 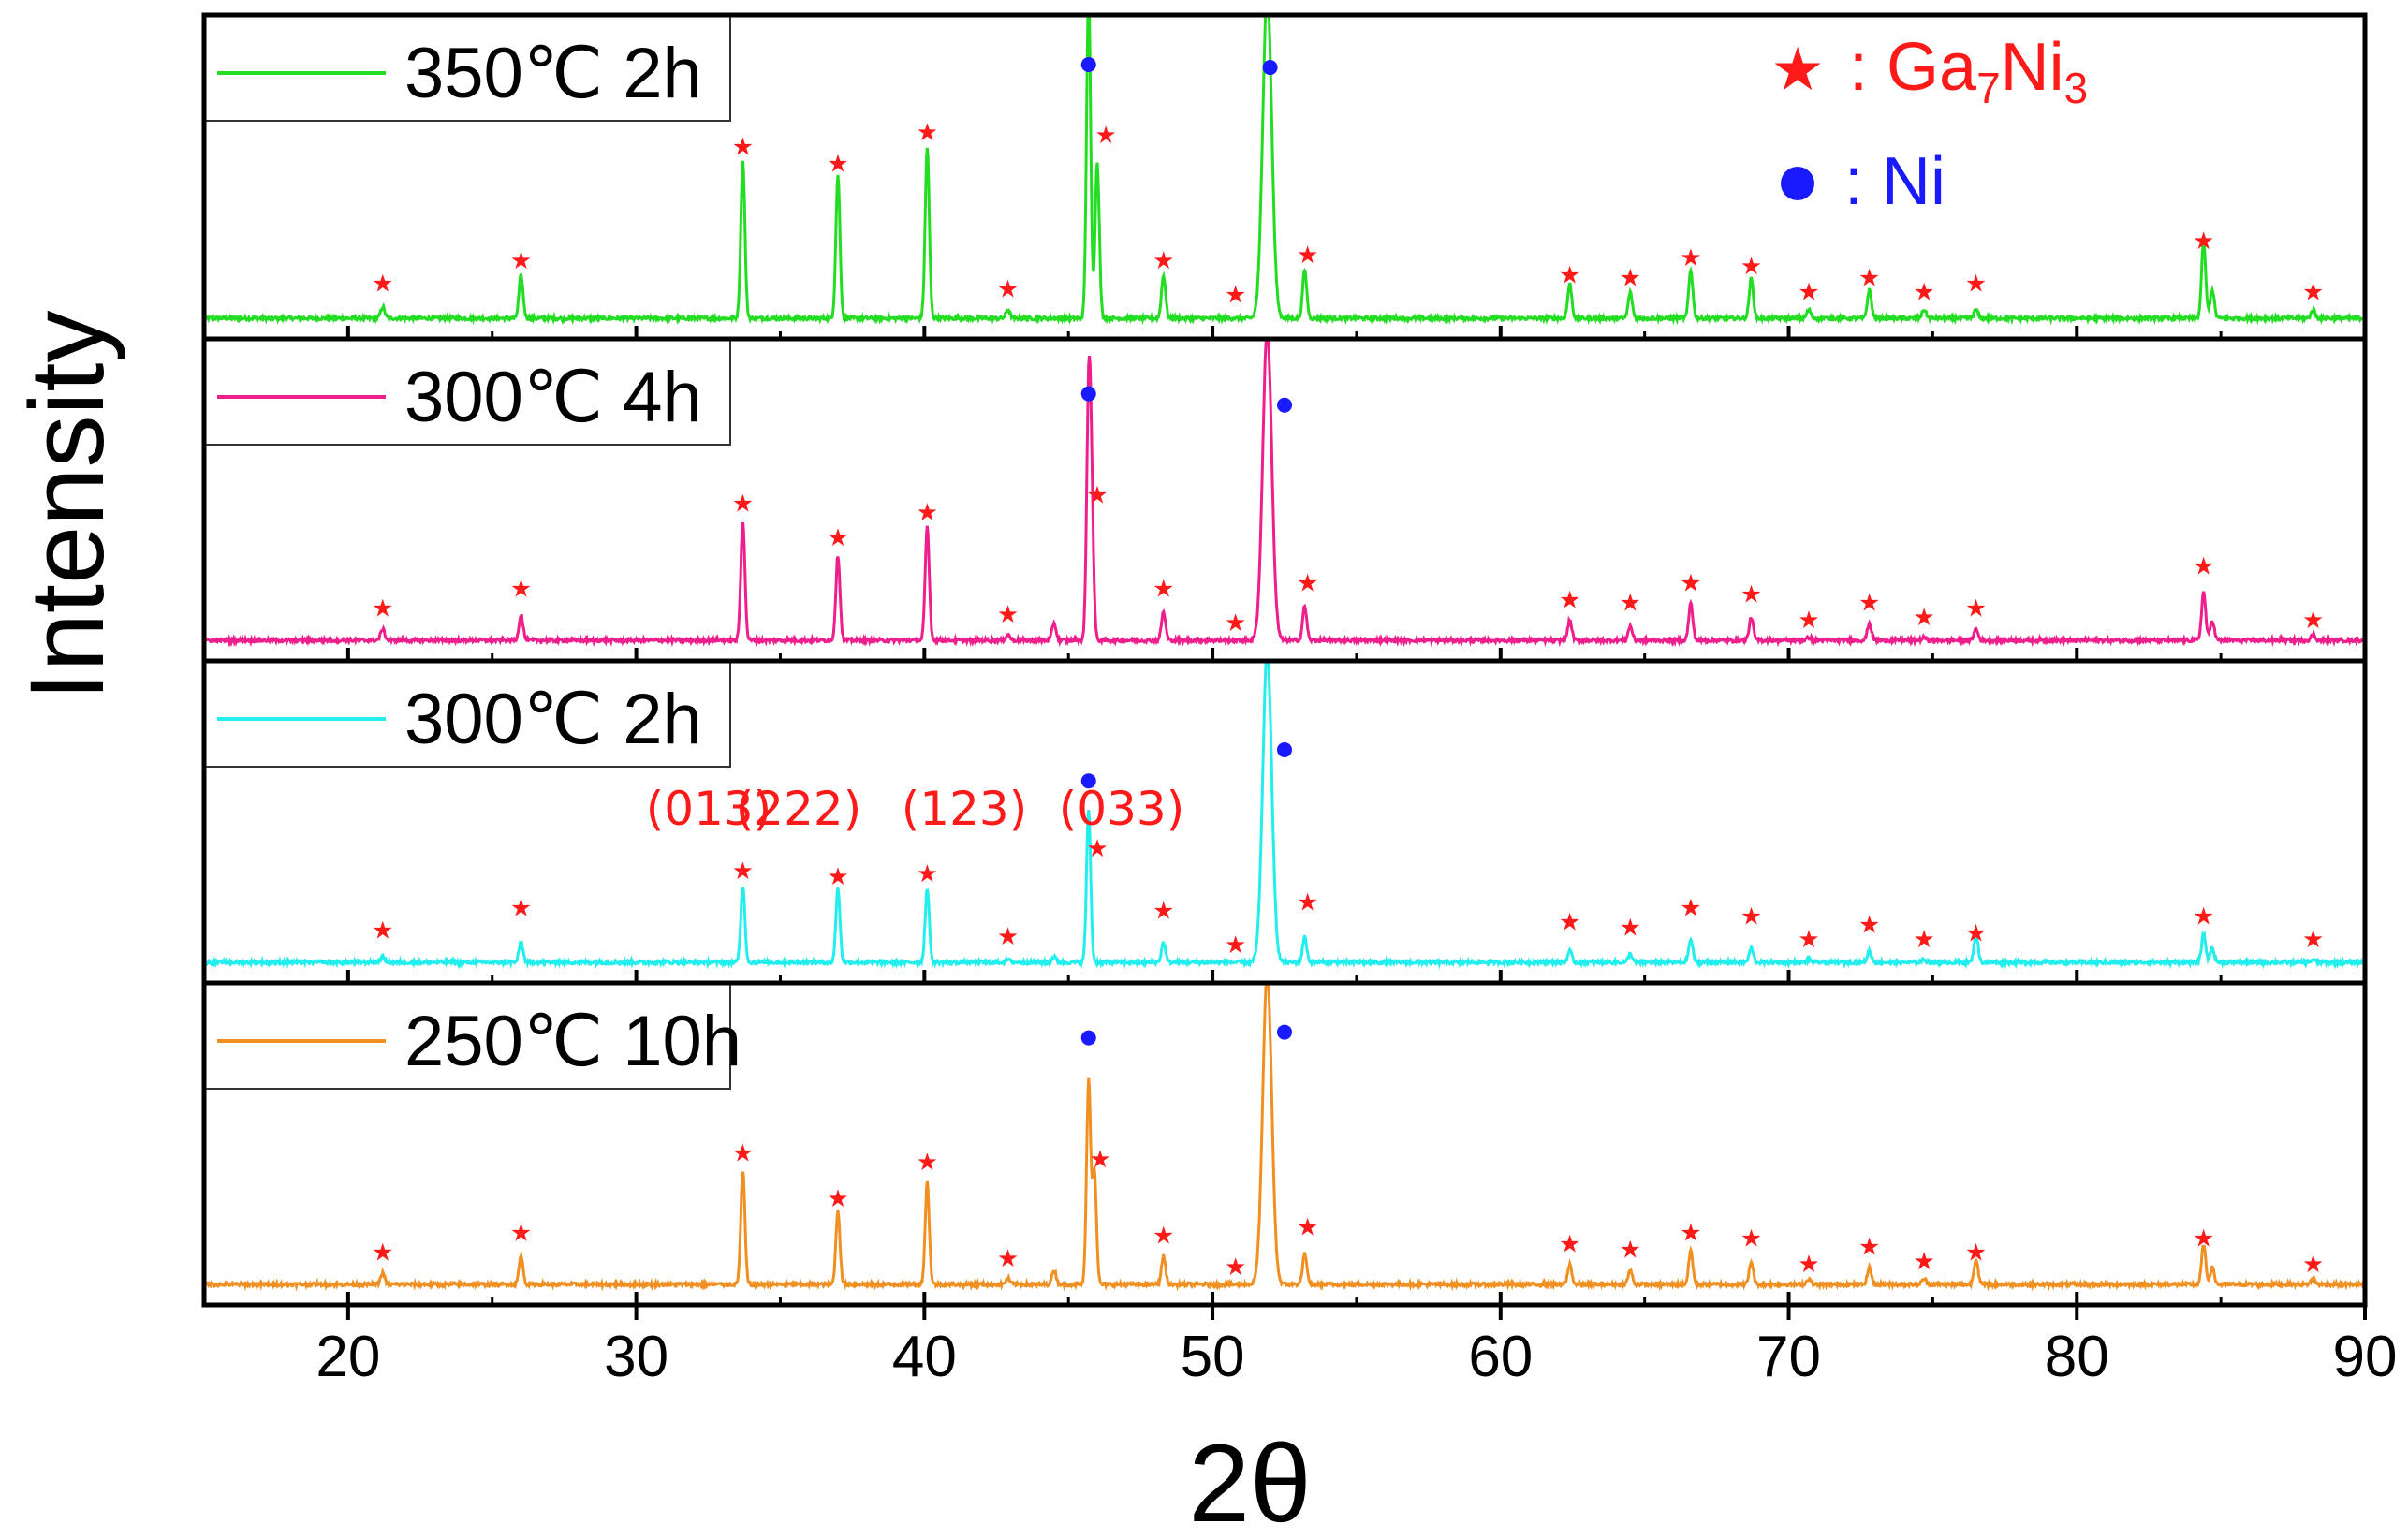 I want to click on x-tick-label: 60, so click(x=1500, y=1357).